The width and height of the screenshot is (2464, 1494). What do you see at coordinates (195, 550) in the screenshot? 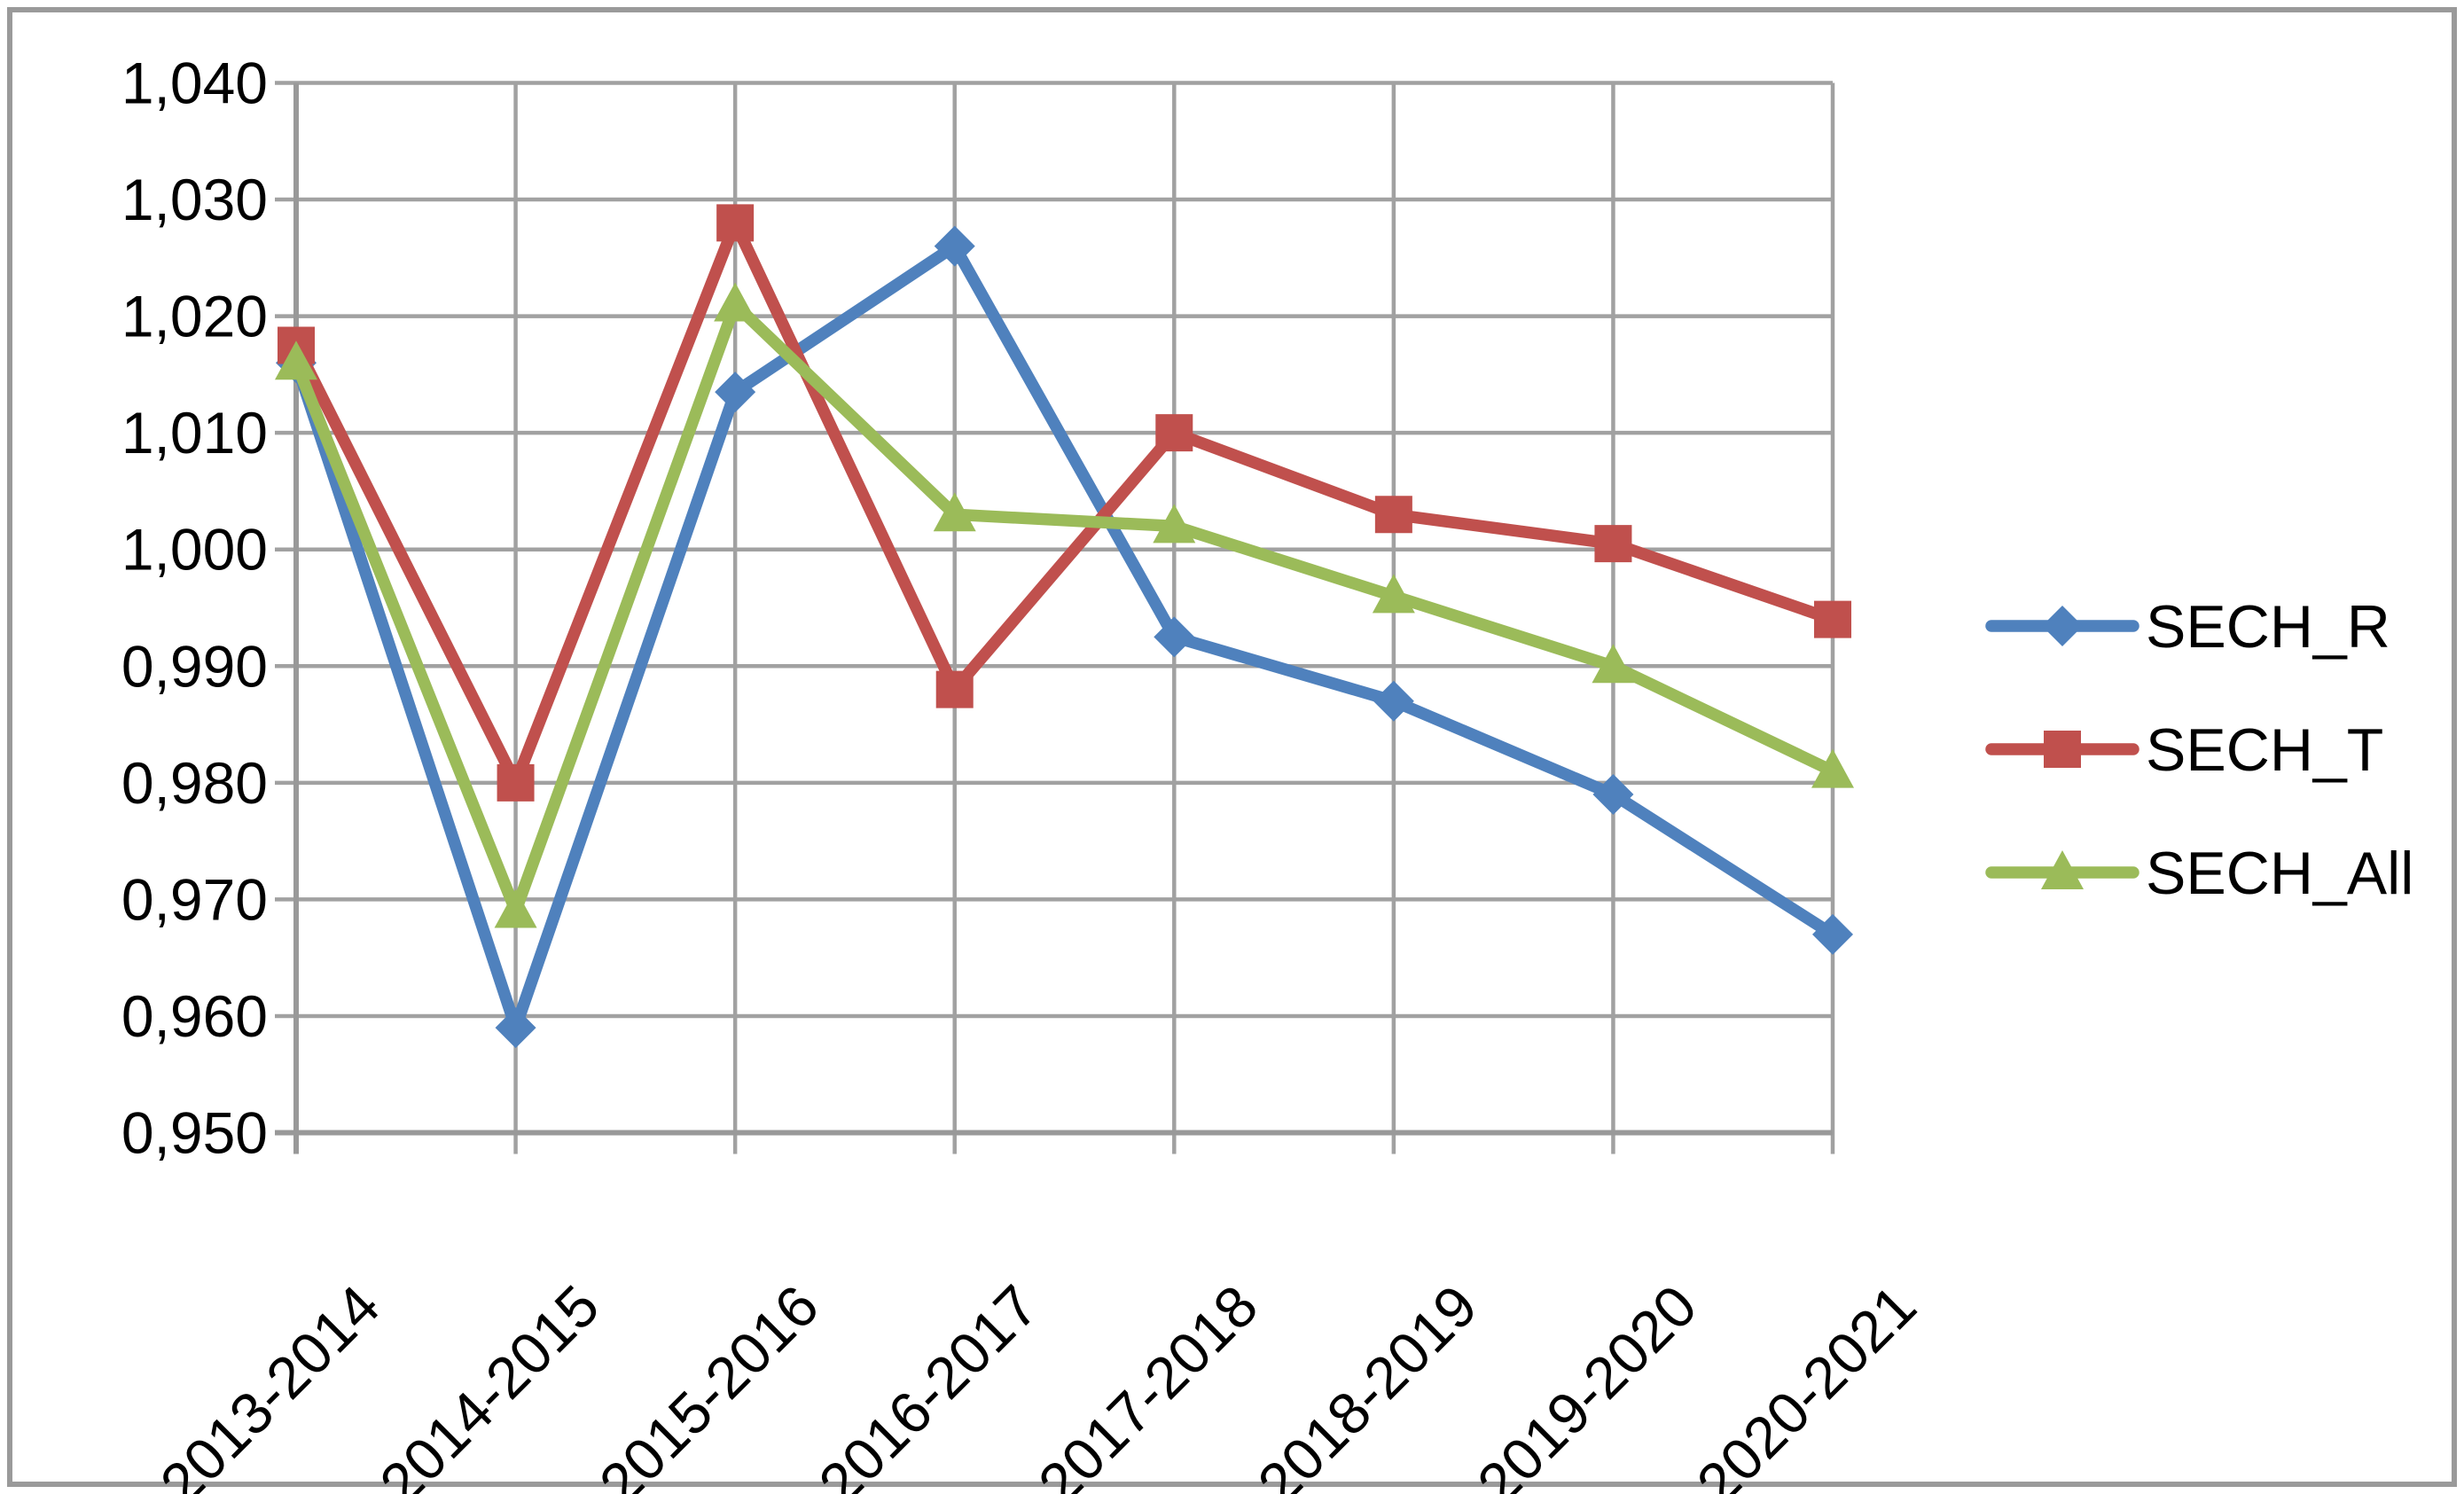
I see `y-tick-label: 1,000` at bounding box center [195, 550].